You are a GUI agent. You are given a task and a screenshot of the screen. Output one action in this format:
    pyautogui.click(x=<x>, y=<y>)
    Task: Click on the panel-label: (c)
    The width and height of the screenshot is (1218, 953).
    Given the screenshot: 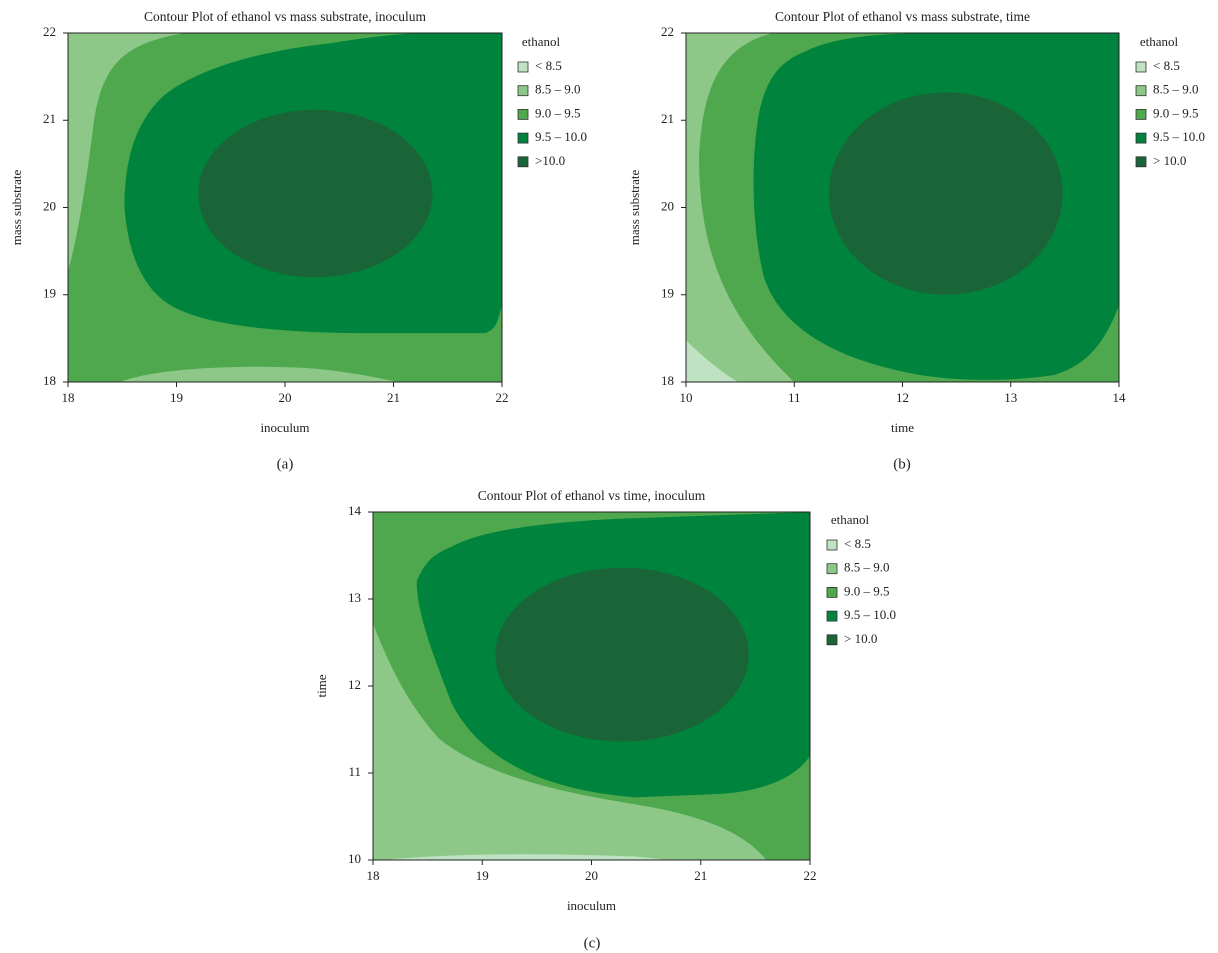 What is the action you would take?
    pyautogui.click(x=592, y=943)
    